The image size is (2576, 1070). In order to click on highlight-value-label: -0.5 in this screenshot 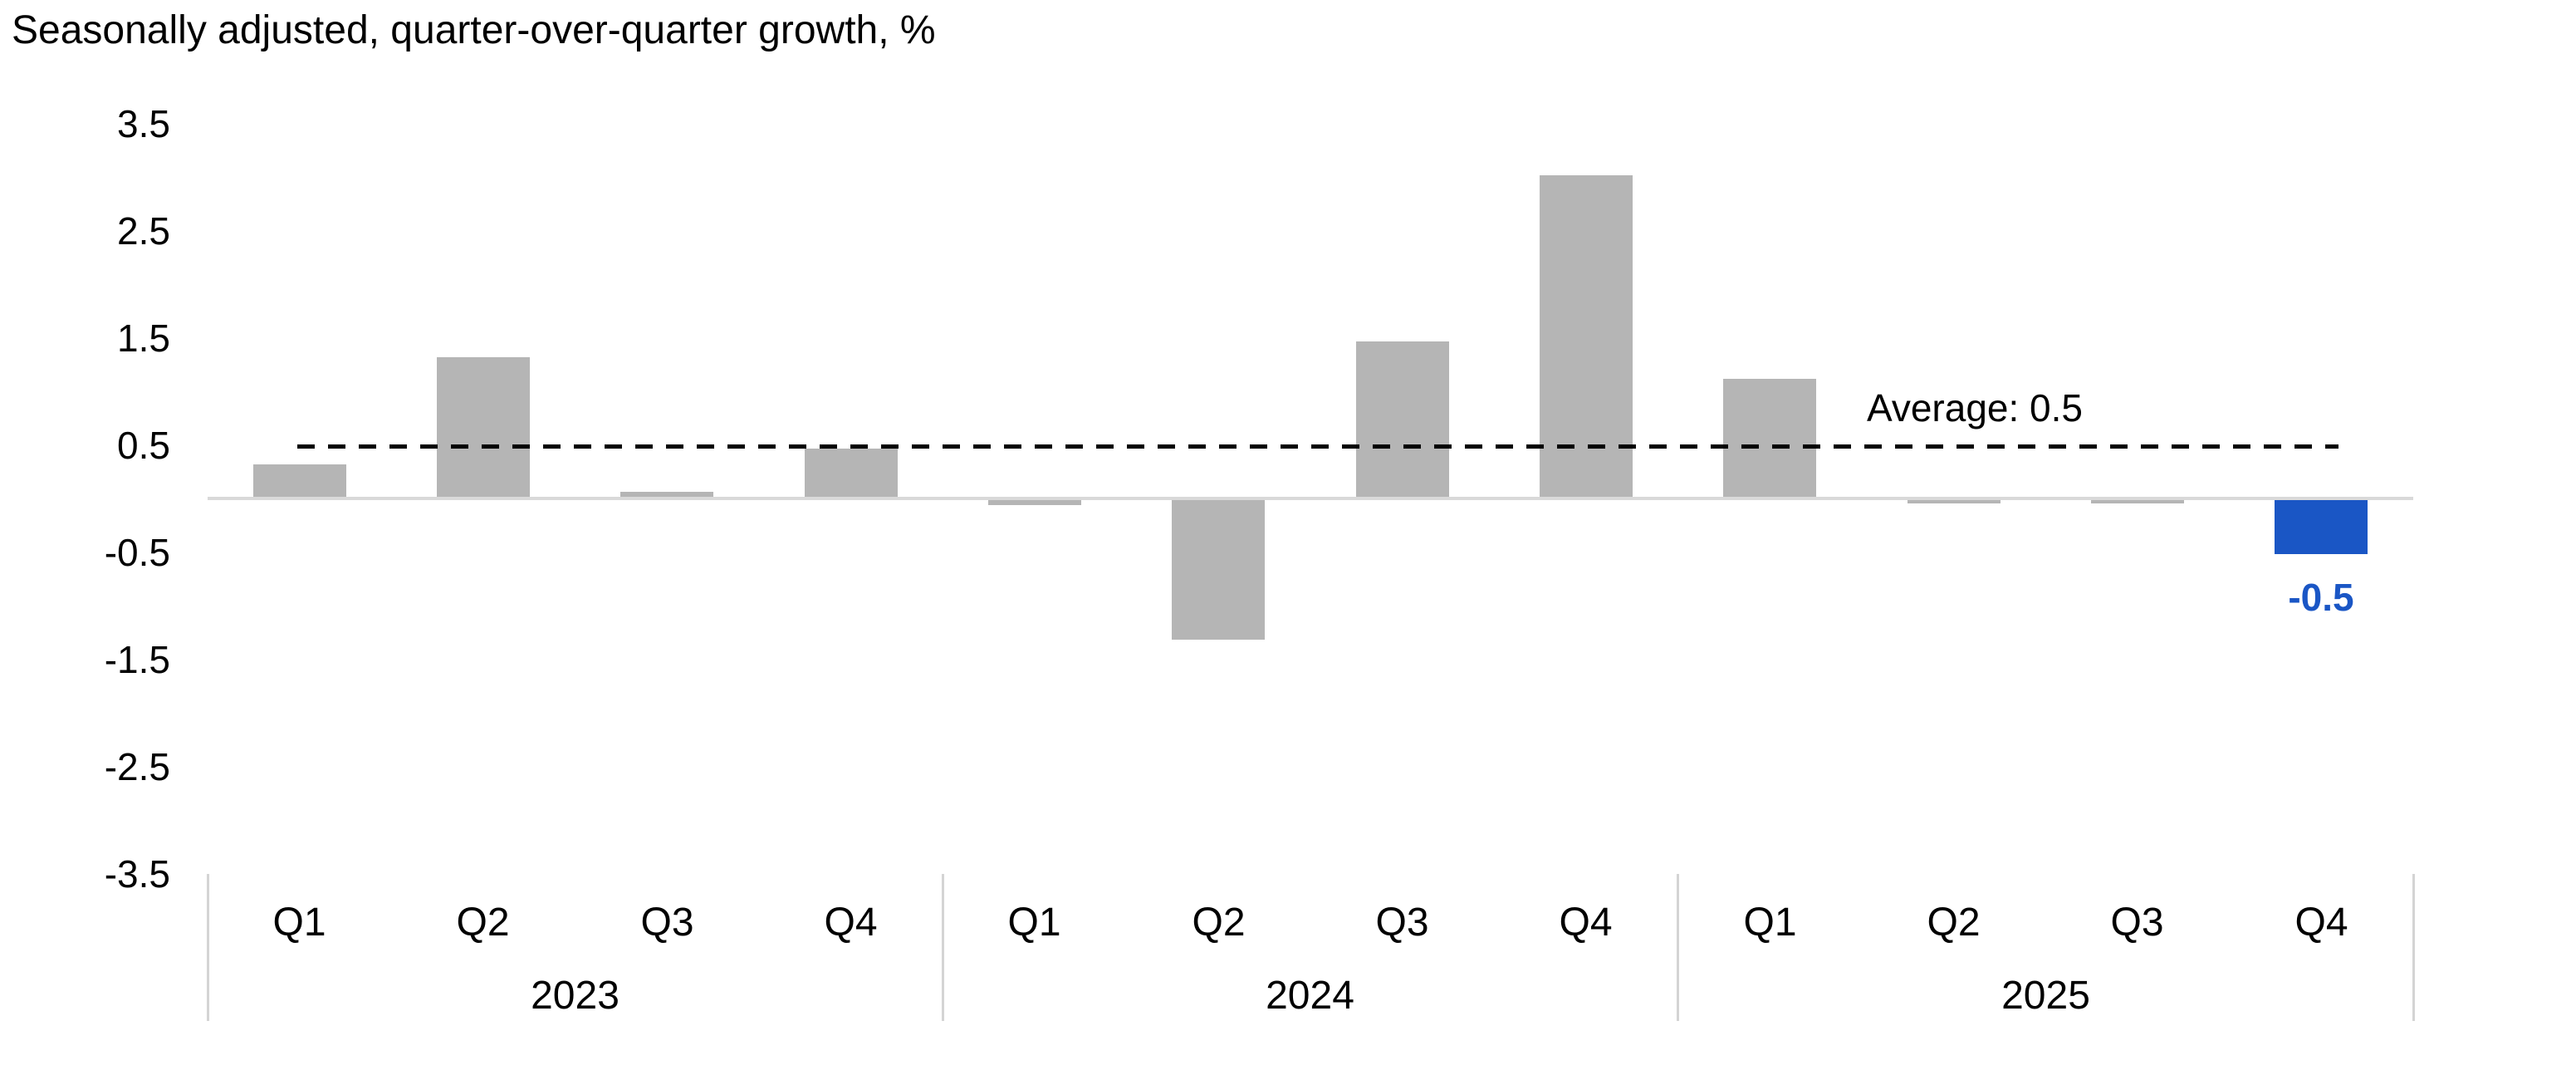, I will do `click(2321, 598)`.